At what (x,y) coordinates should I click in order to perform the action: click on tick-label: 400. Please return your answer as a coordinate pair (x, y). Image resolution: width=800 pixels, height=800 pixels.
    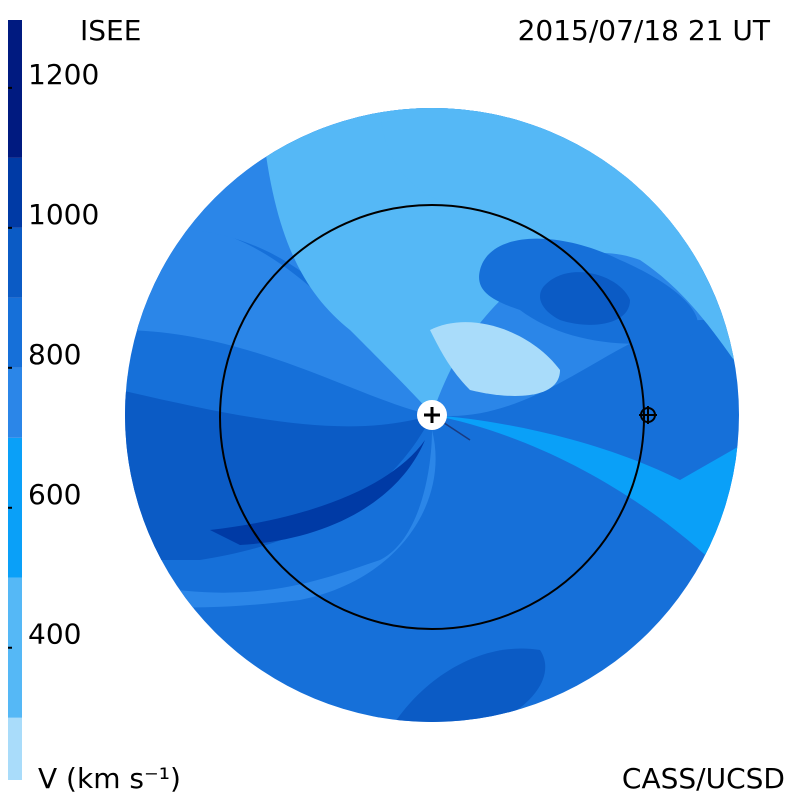
    Looking at the image, I should click on (54, 634).